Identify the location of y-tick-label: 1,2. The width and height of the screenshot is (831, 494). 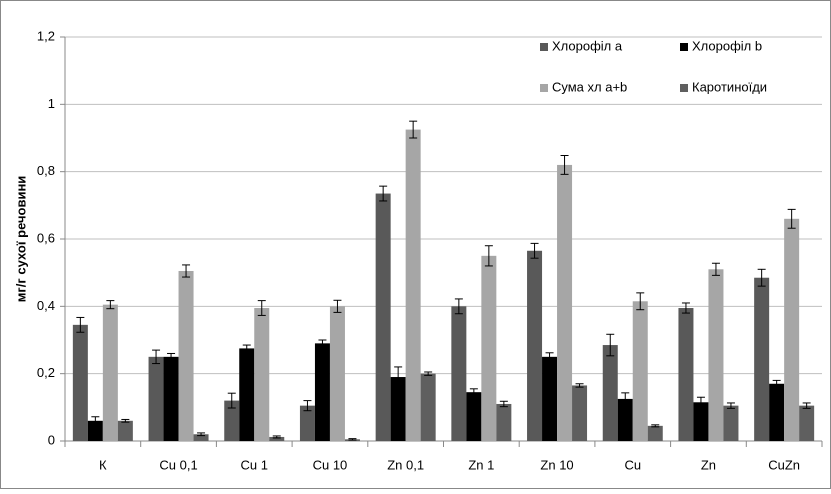
(46, 35).